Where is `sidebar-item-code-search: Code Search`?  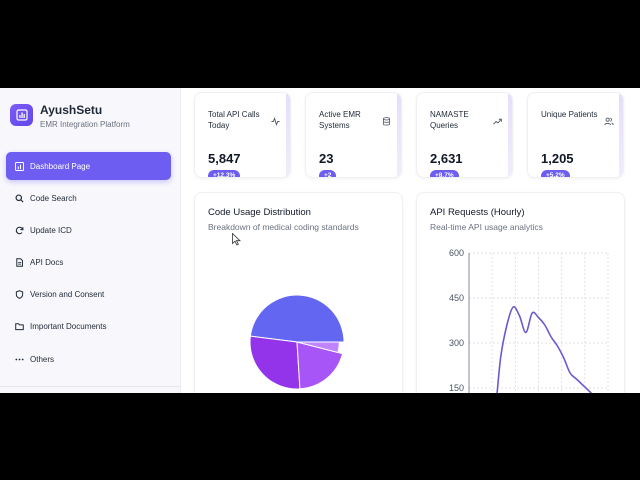 sidebar-item-code-search: Code Search is located at coordinates (88, 198).